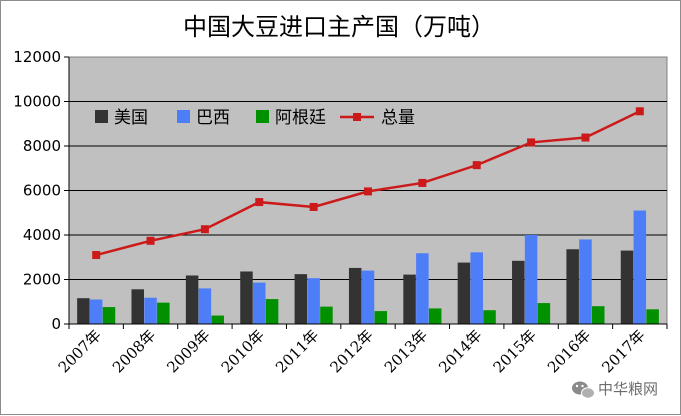  I want to click on x-tick-label: 2017年, so click(623, 351).